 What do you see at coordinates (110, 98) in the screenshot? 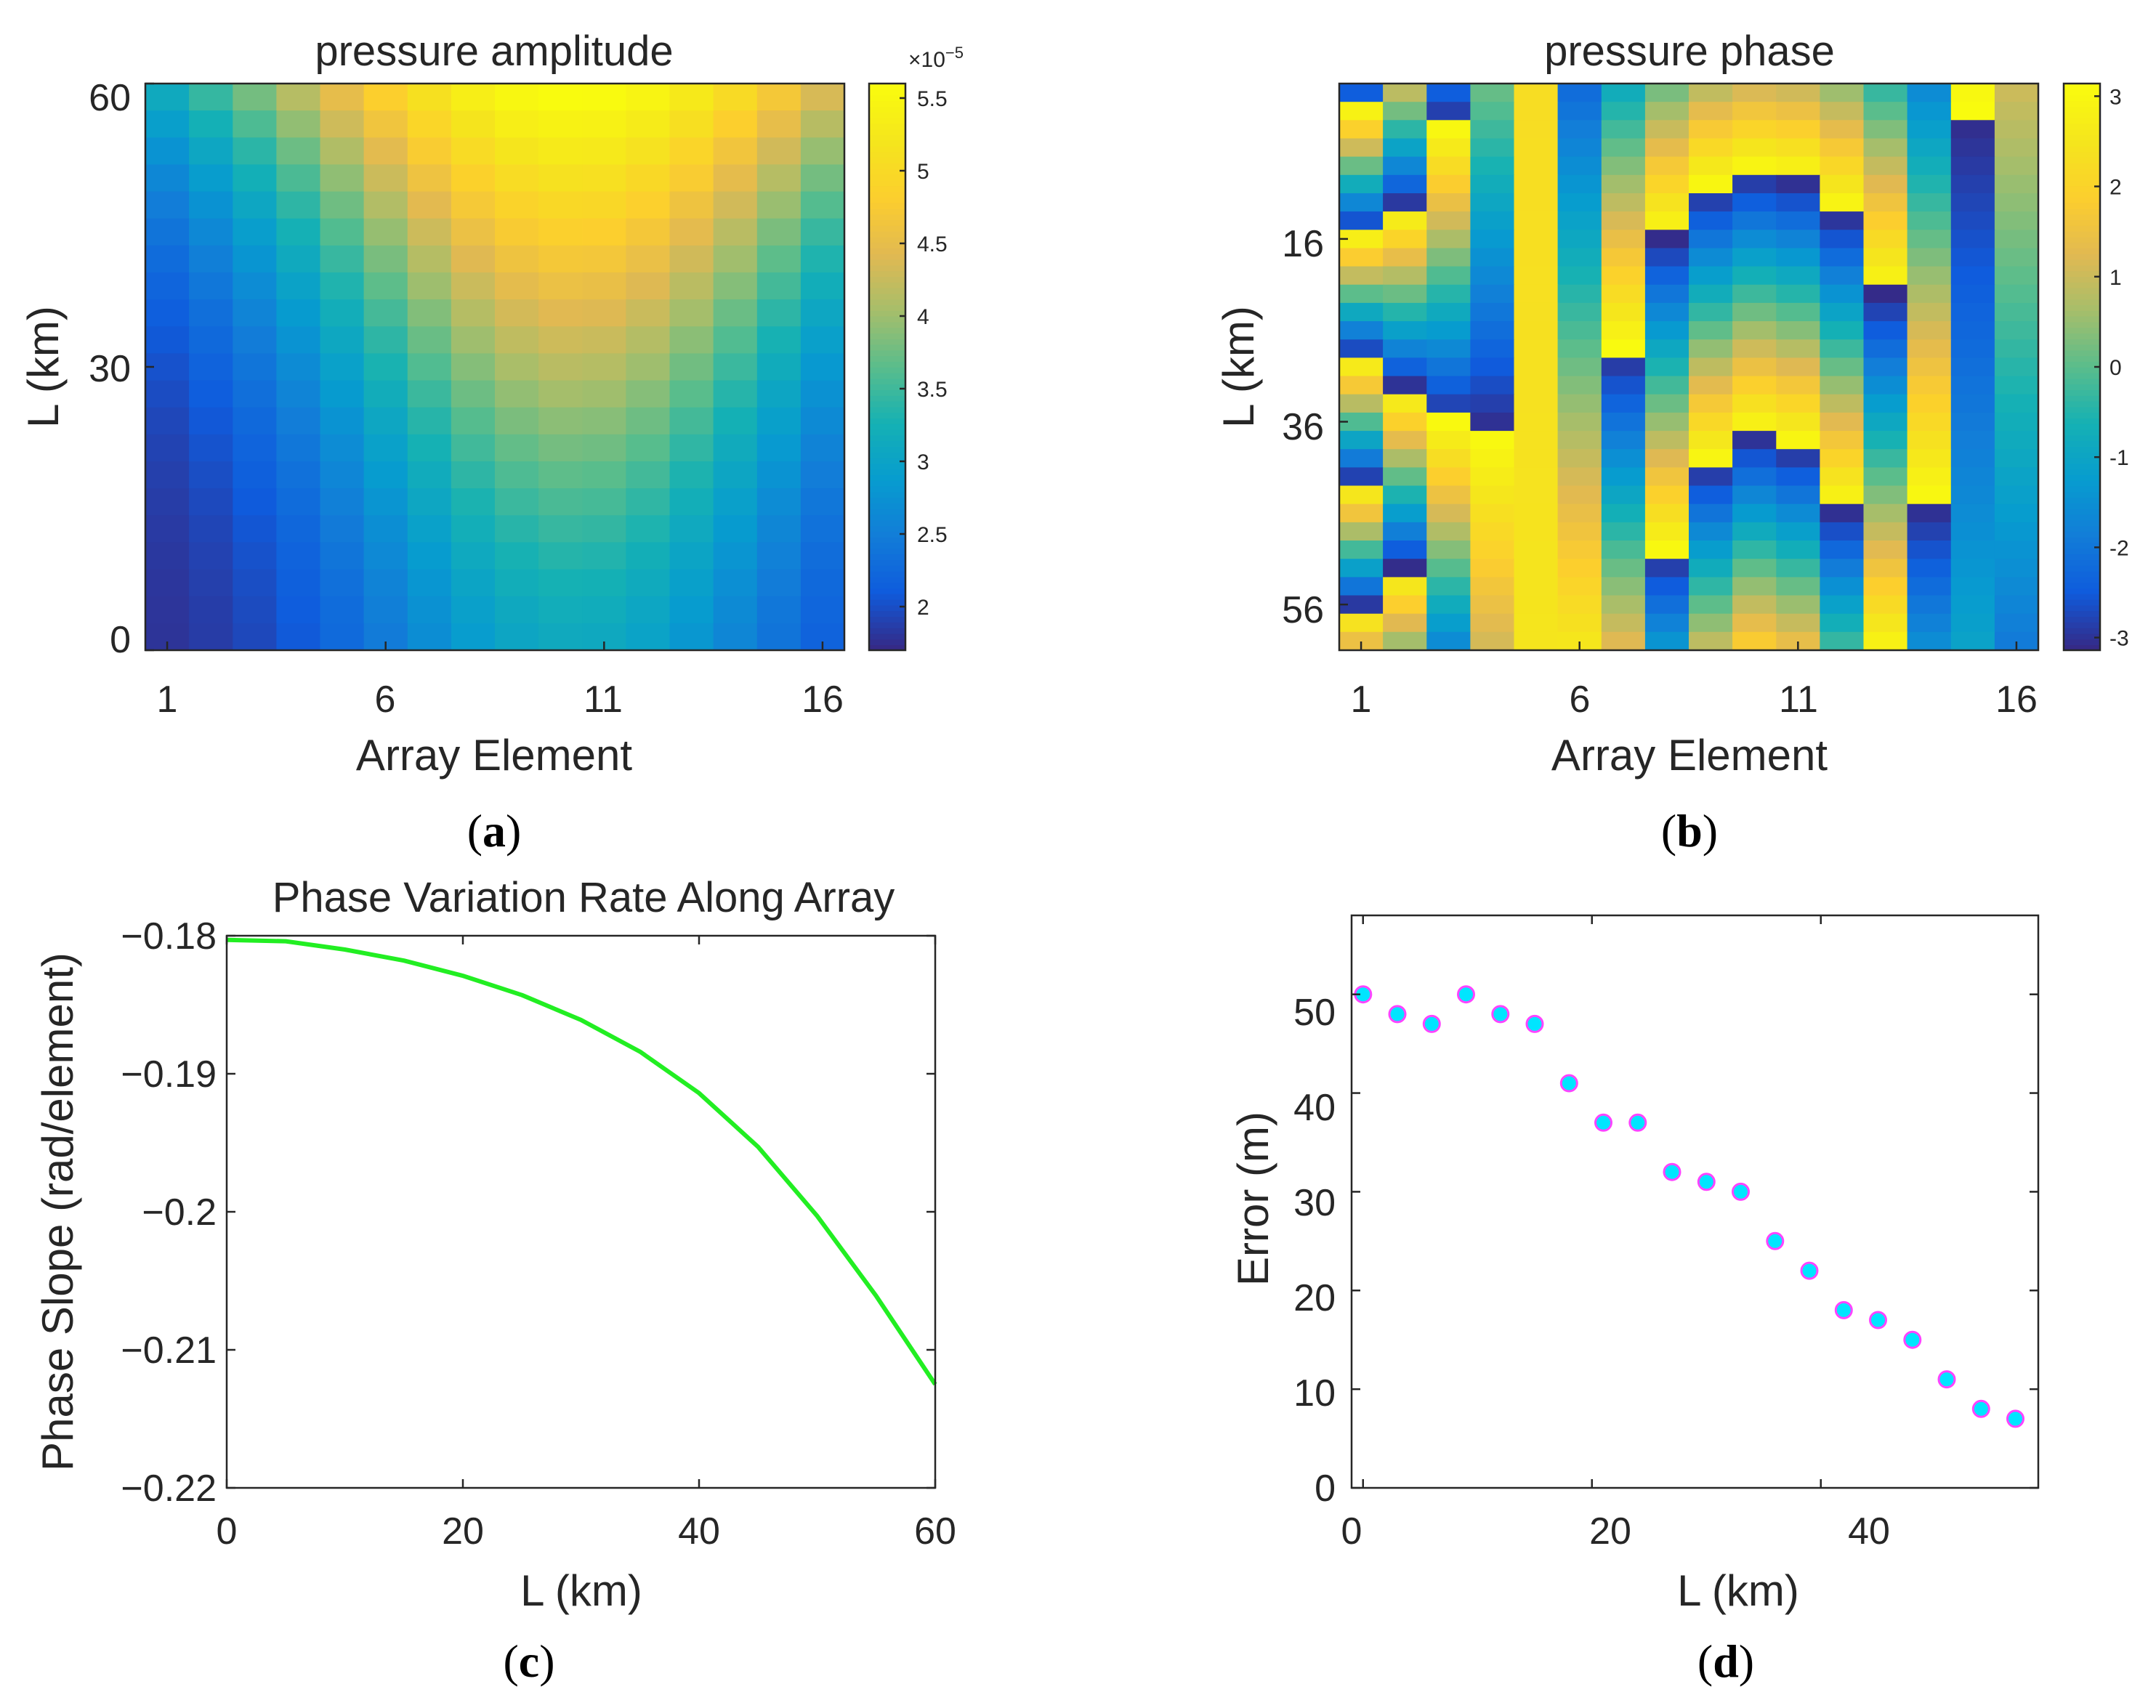
I see `panel-a-ytick-60: 60` at bounding box center [110, 98].